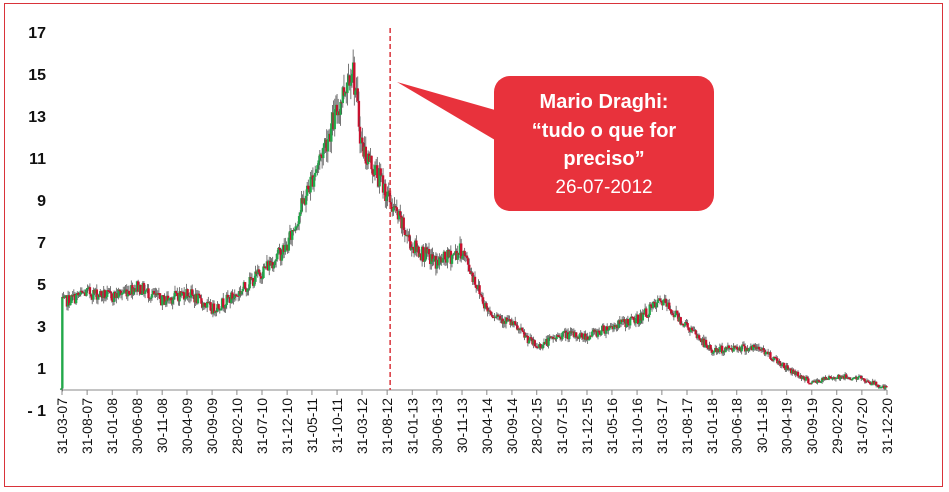  What do you see at coordinates (37, 117) in the screenshot?
I see `y-tick-label: 13` at bounding box center [37, 117].